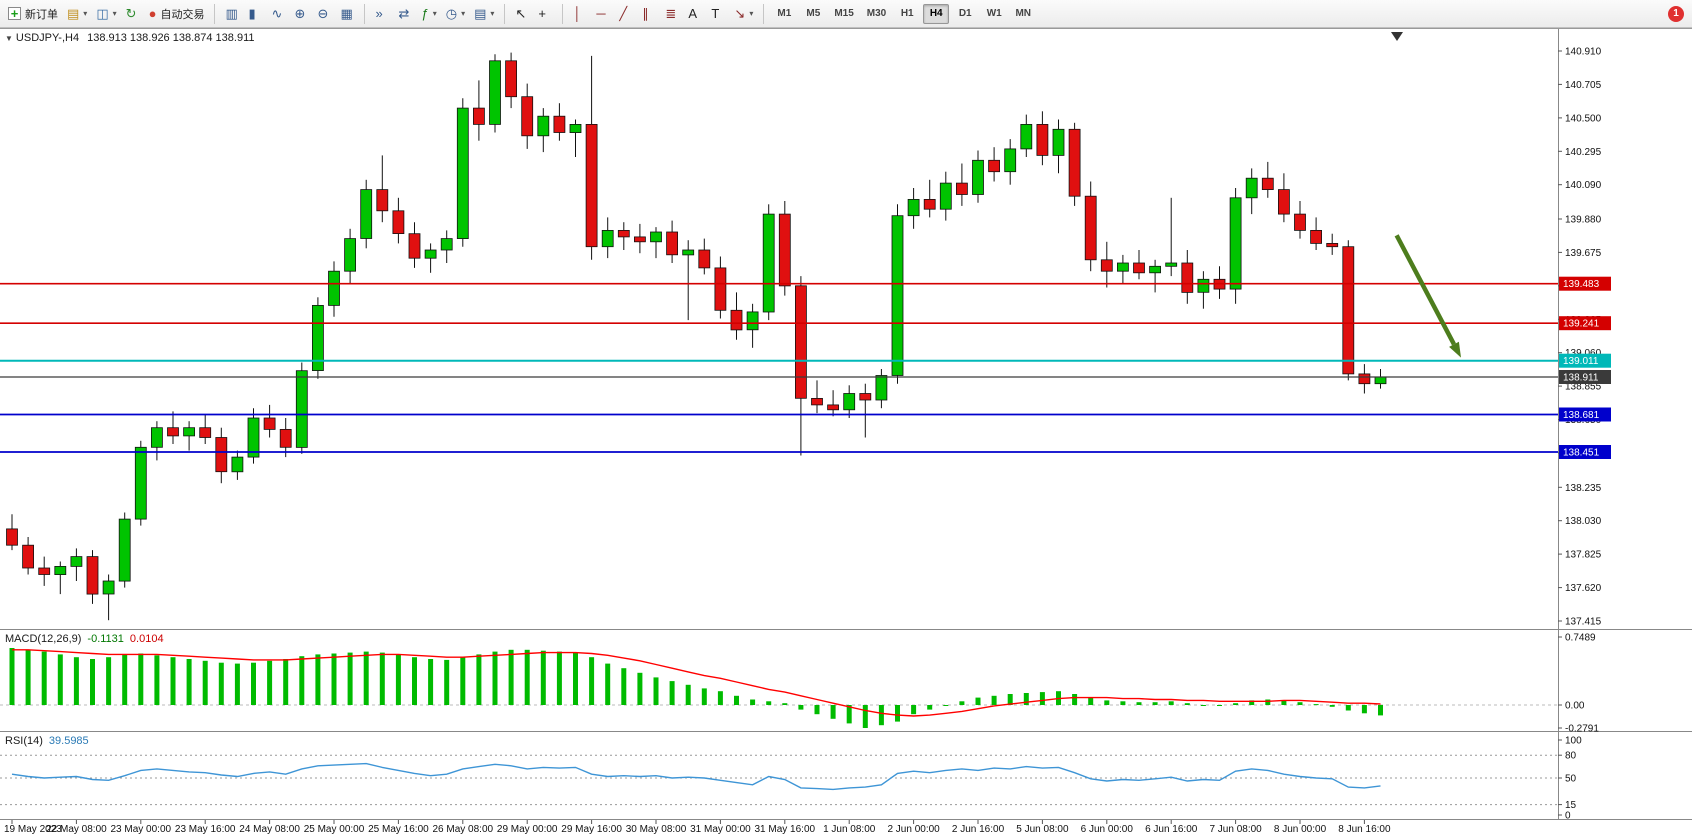  Describe the element at coordinates (1023, 14) in the screenshot. I see `timeframe-mn: MN` at that location.